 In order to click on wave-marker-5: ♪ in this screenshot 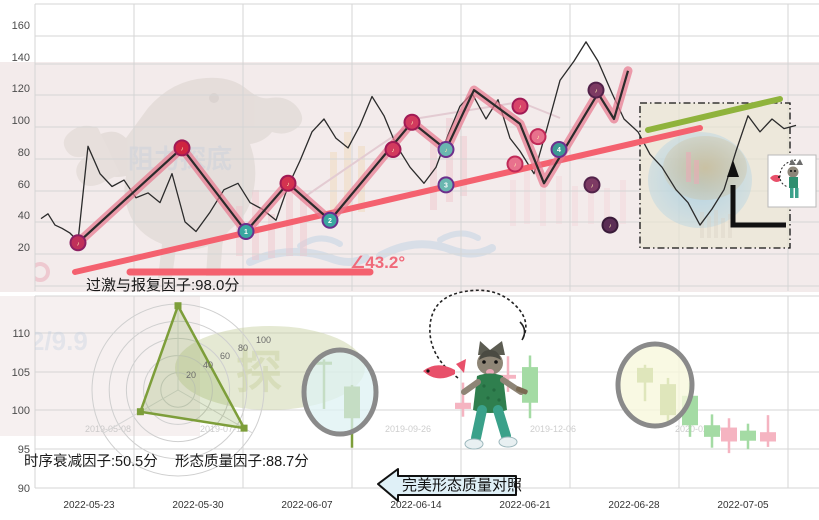, I will do `click(412, 122)`.